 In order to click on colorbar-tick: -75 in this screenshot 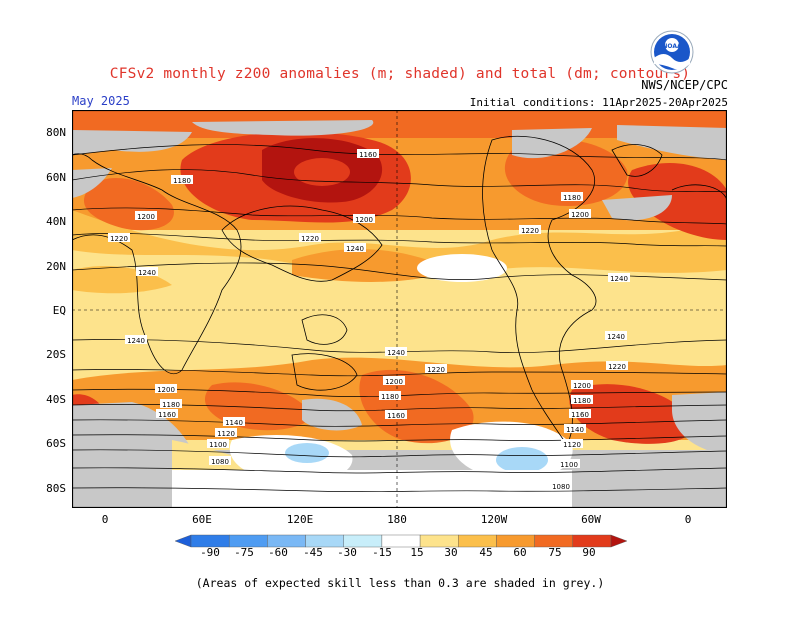, I will do `click(244, 552)`.